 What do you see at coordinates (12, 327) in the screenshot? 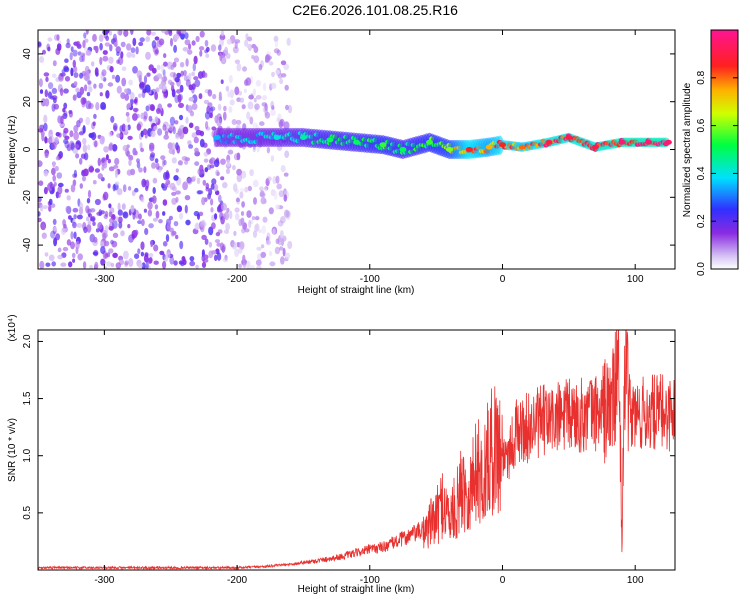
I see `snr-multiplier: (x10⁴)` at bounding box center [12, 327].